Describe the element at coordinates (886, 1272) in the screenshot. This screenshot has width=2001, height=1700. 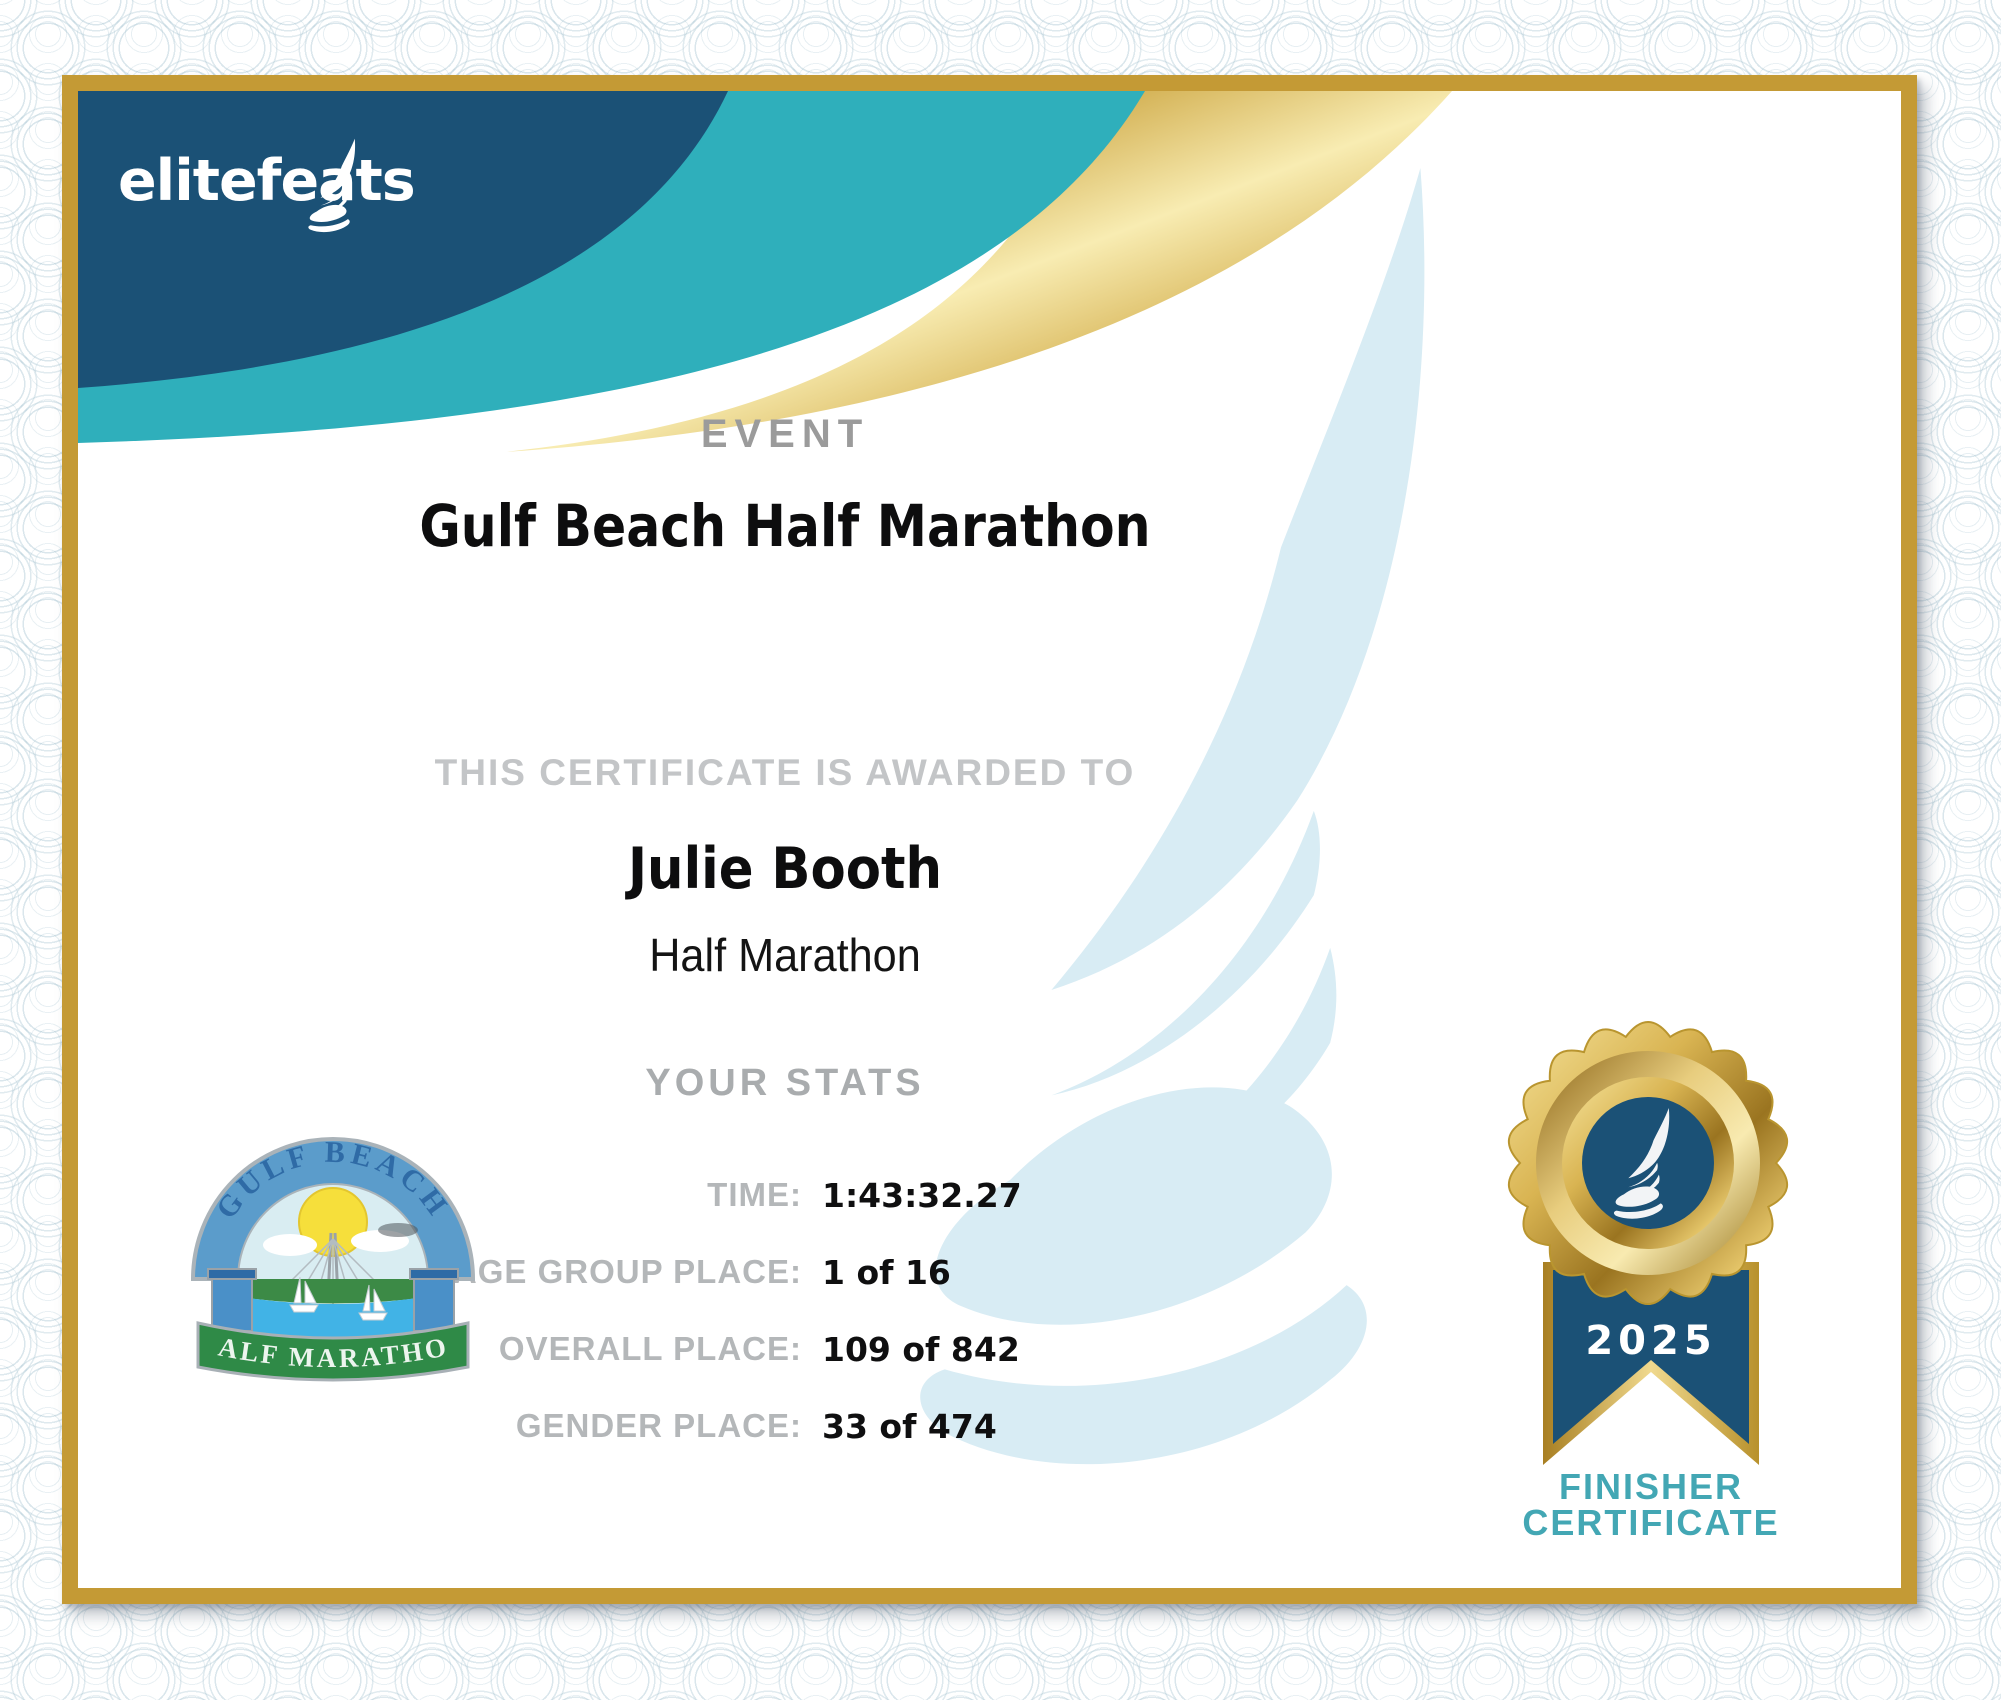
I see `stat-value: 1 of 16` at that location.